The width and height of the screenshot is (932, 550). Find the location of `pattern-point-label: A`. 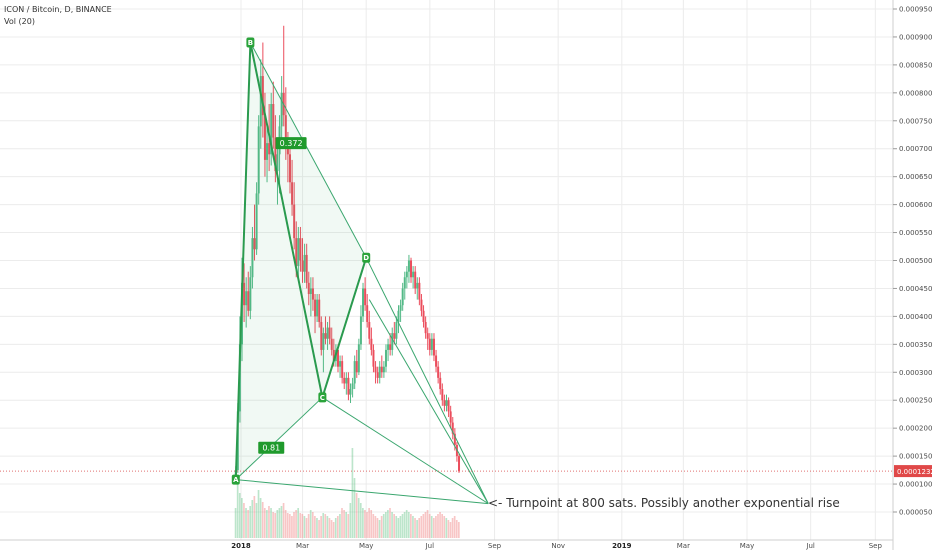

pattern-point-label: A is located at coordinates (236, 480).